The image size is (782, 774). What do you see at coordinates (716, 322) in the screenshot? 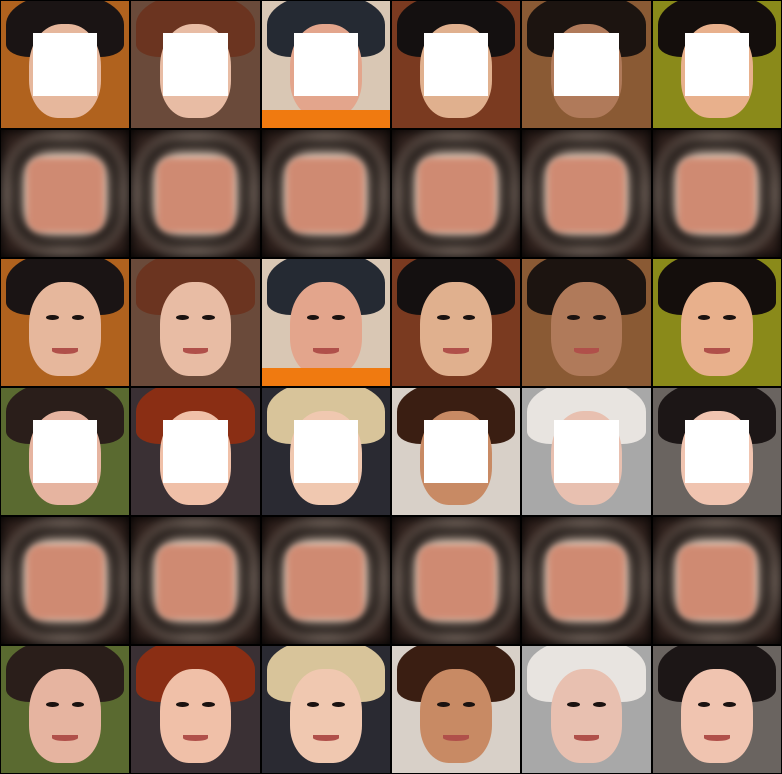
I see `ground-truth-s6` at bounding box center [716, 322].